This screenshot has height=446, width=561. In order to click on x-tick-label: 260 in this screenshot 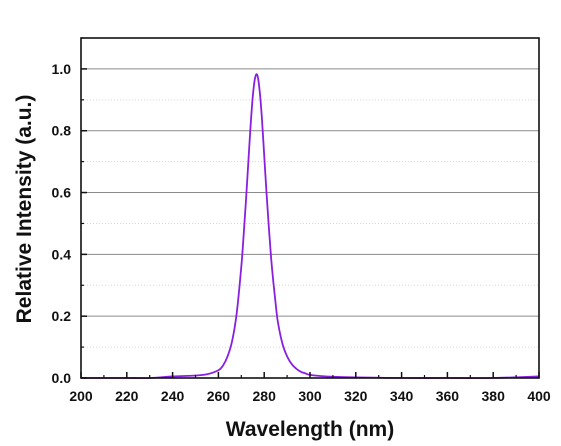, I will do `click(219, 396)`.